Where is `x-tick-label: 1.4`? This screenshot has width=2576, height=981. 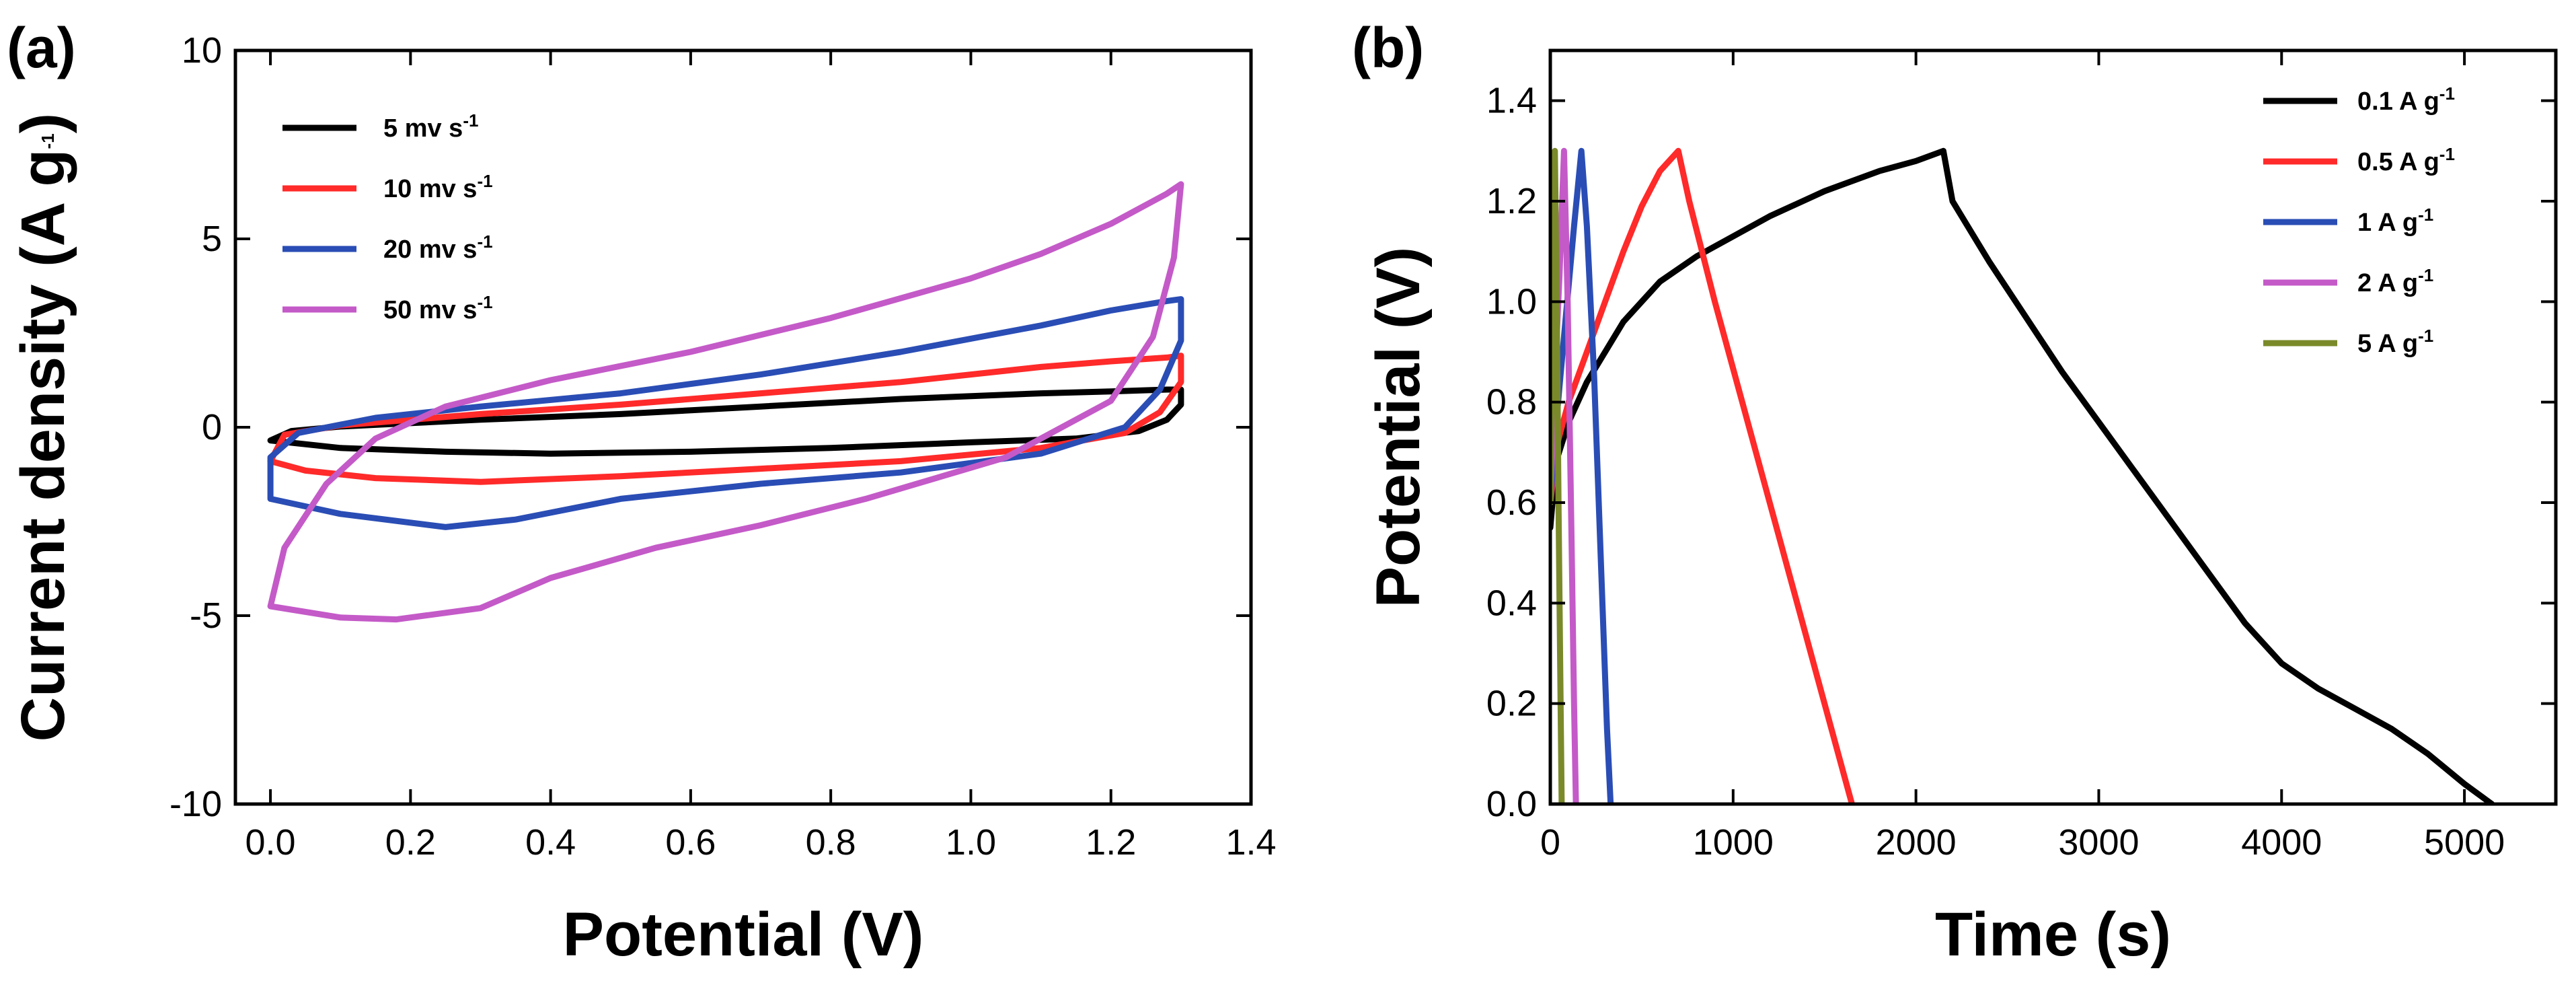 x-tick-label: 1.4 is located at coordinates (1250, 842).